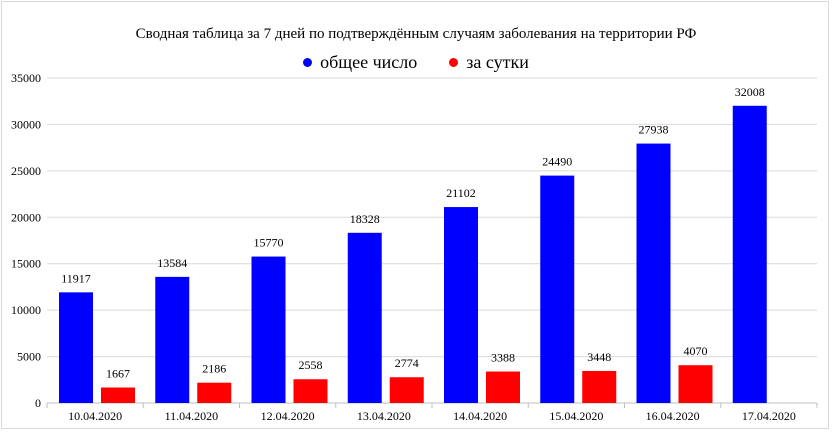  Describe the element at coordinates (214, 369) in the screenshot. I see `data-label: 2186` at that location.